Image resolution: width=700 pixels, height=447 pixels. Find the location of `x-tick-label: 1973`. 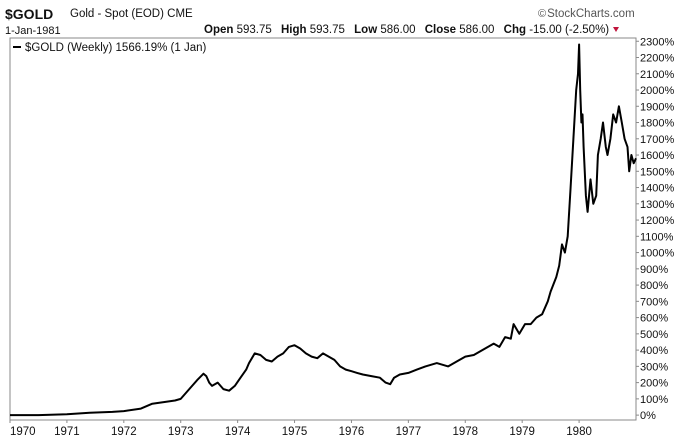

x-tick-label: 1973 is located at coordinates (181, 432).